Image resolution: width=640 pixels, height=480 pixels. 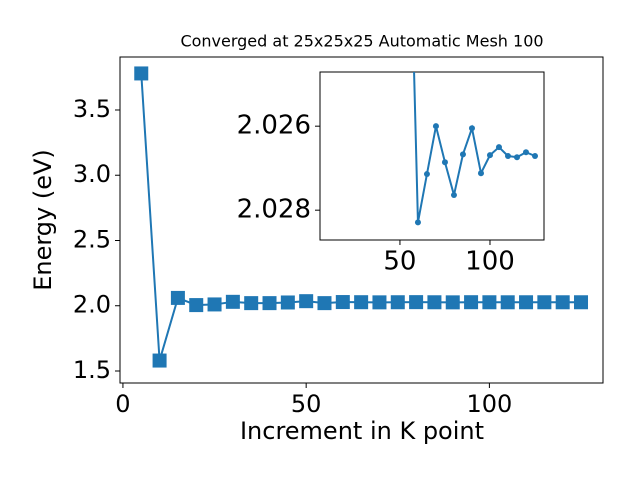 What do you see at coordinates (43, 220) in the screenshot?
I see `y-axis-label: Energy (eV)` at bounding box center [43, 220].